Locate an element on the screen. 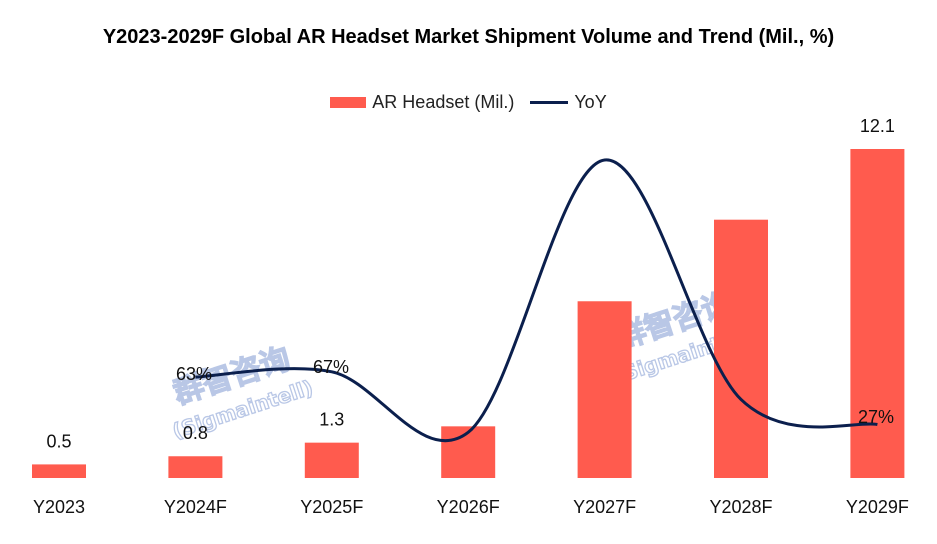  x-tick-label: Y2024F is located at coordinates (195, 507).